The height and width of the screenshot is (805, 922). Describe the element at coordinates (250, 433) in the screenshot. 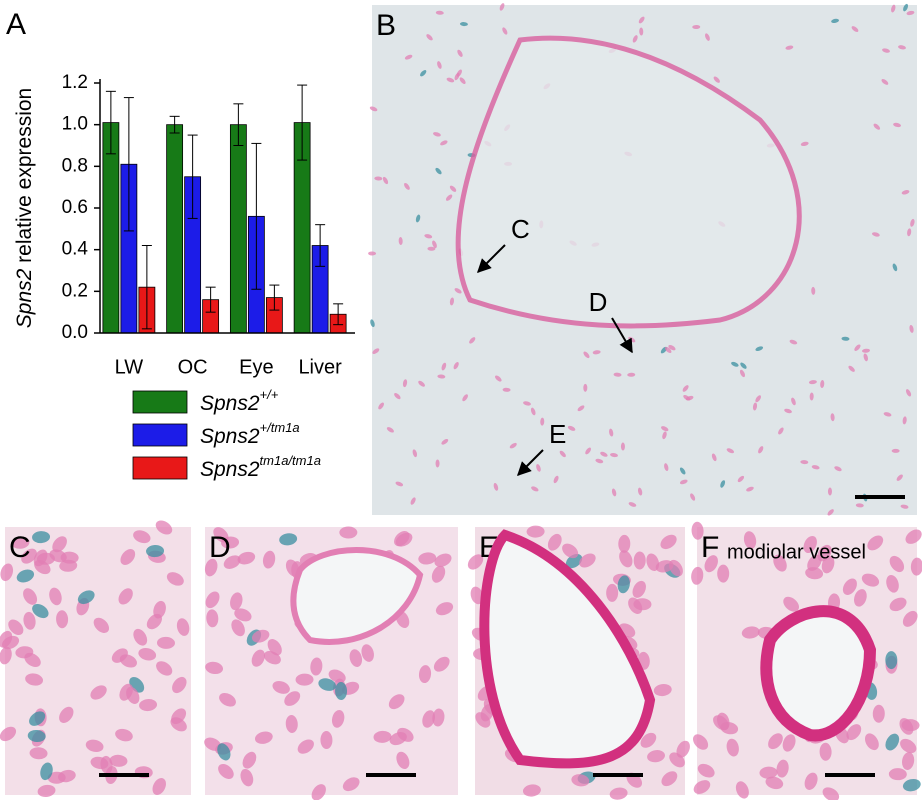

I see `legend-label: Spns2+/tm1a` at that location.